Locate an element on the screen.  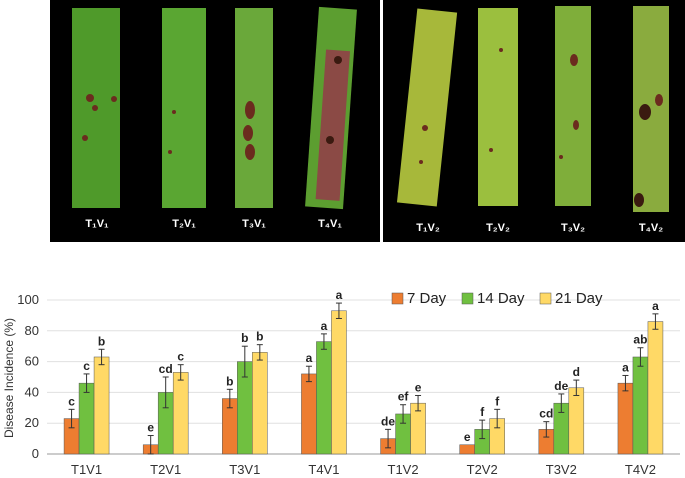
leaf-label-t3v1: T₃V₁ is located at coordinates (254, 224).